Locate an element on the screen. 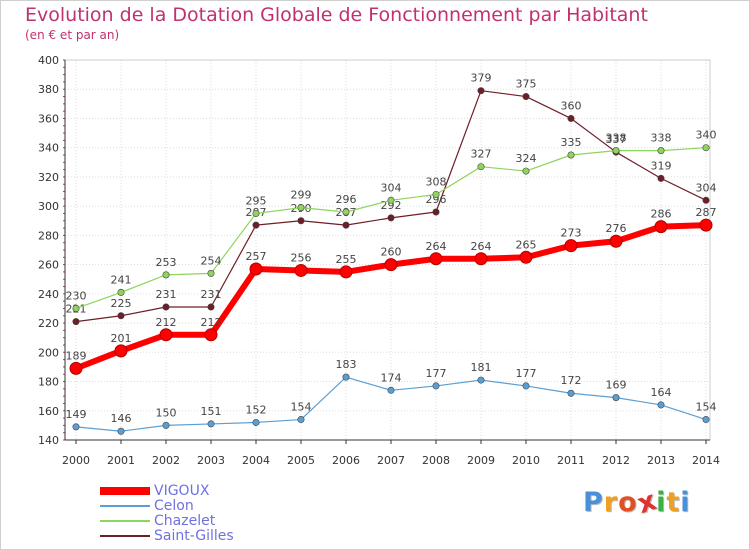 Image resolution: width=750 pixels, height=550 pixels. x-tick-label: 2008 is located at coordinates (436, 460).